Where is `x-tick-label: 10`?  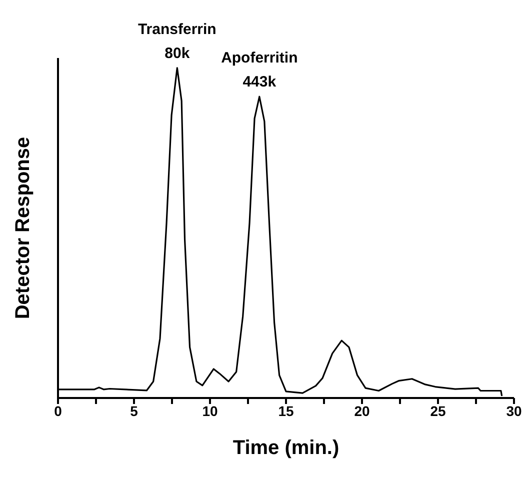
x-tick-label: 10 is located at coordinates (210, 410).